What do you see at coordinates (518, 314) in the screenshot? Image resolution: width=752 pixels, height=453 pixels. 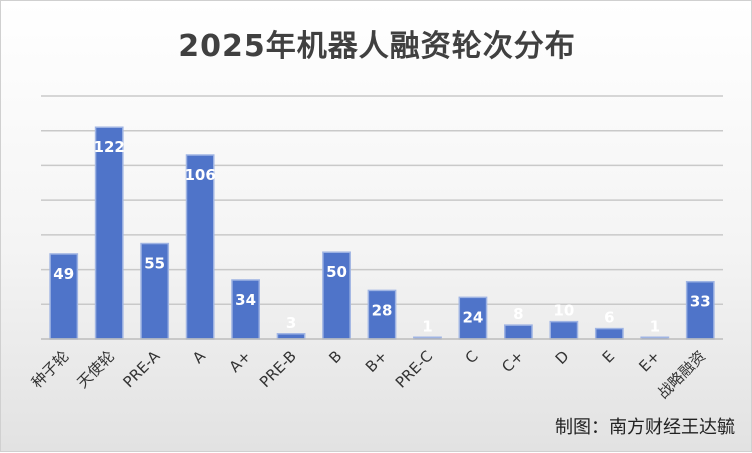 I see `data-label-10: 8` at bounding box center [518, 314].